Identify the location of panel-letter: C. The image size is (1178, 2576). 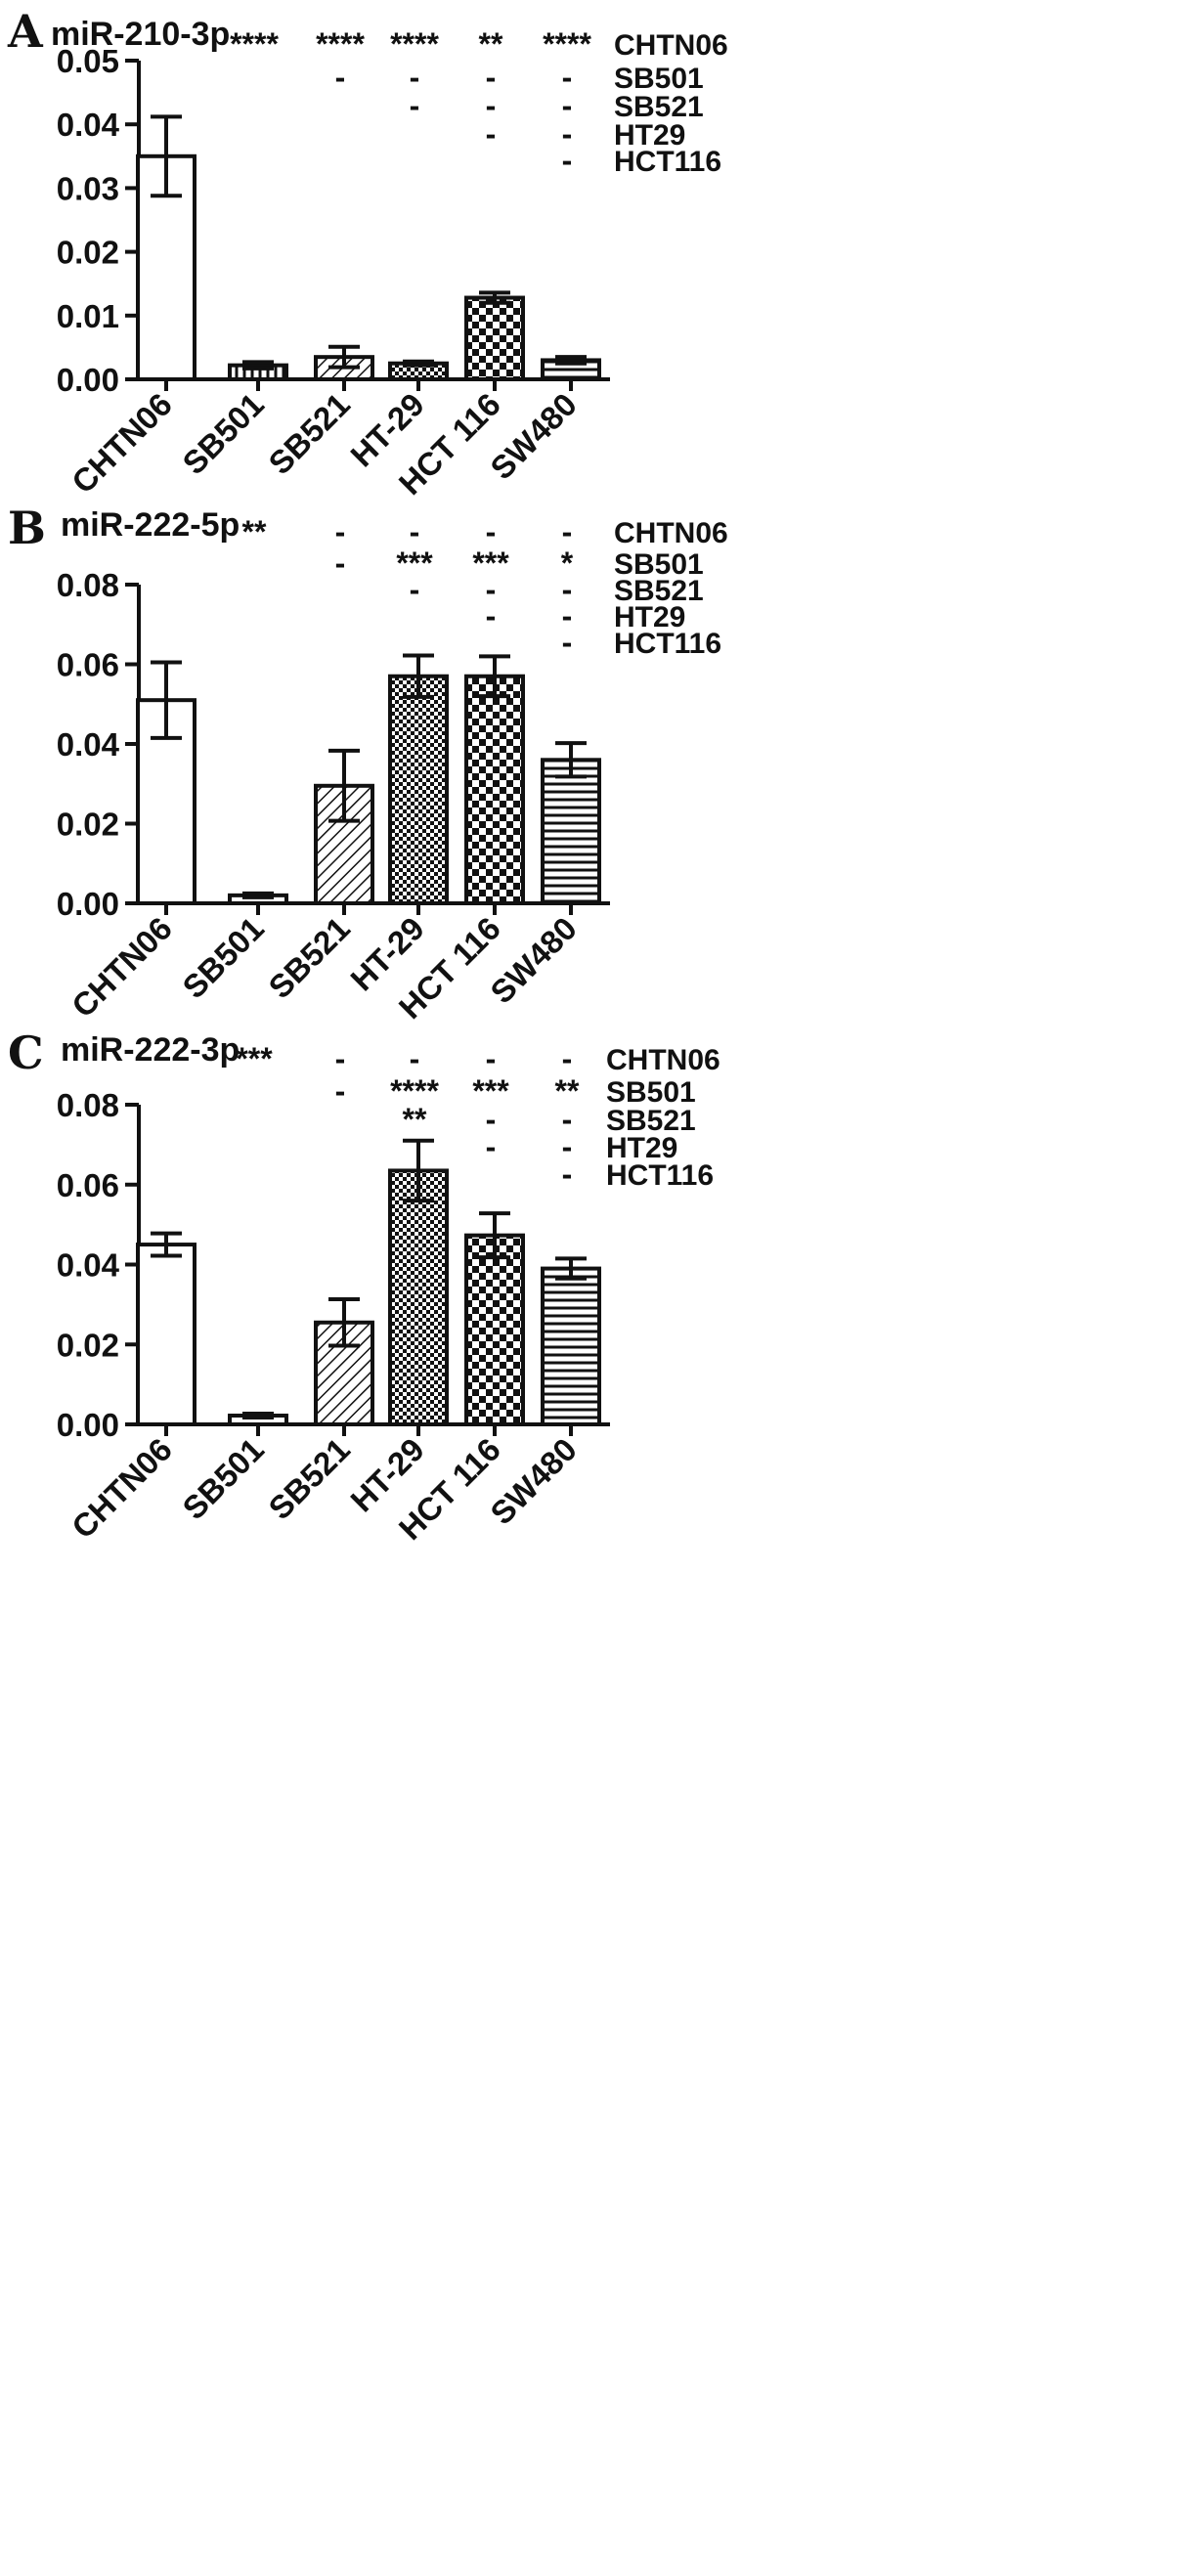
(26, 1052).